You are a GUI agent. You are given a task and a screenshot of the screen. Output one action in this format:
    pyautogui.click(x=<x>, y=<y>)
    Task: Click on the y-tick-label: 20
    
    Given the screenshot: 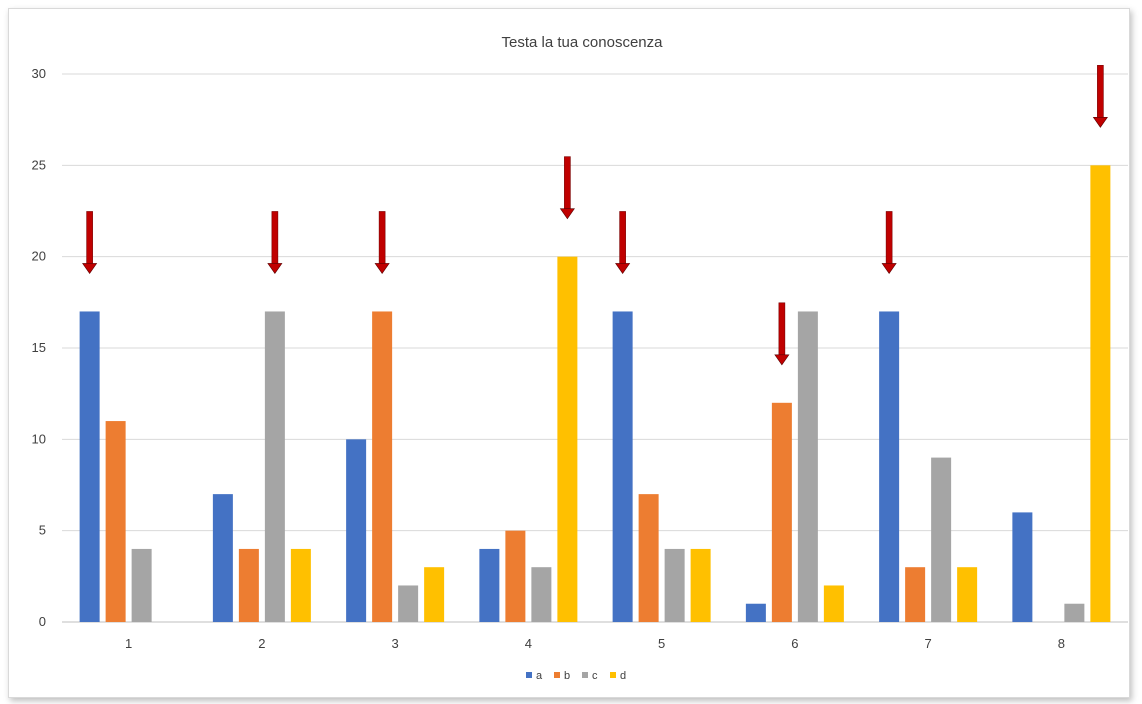 What is the action you would take?
    pyautogui.click(x=39, y=256)
    